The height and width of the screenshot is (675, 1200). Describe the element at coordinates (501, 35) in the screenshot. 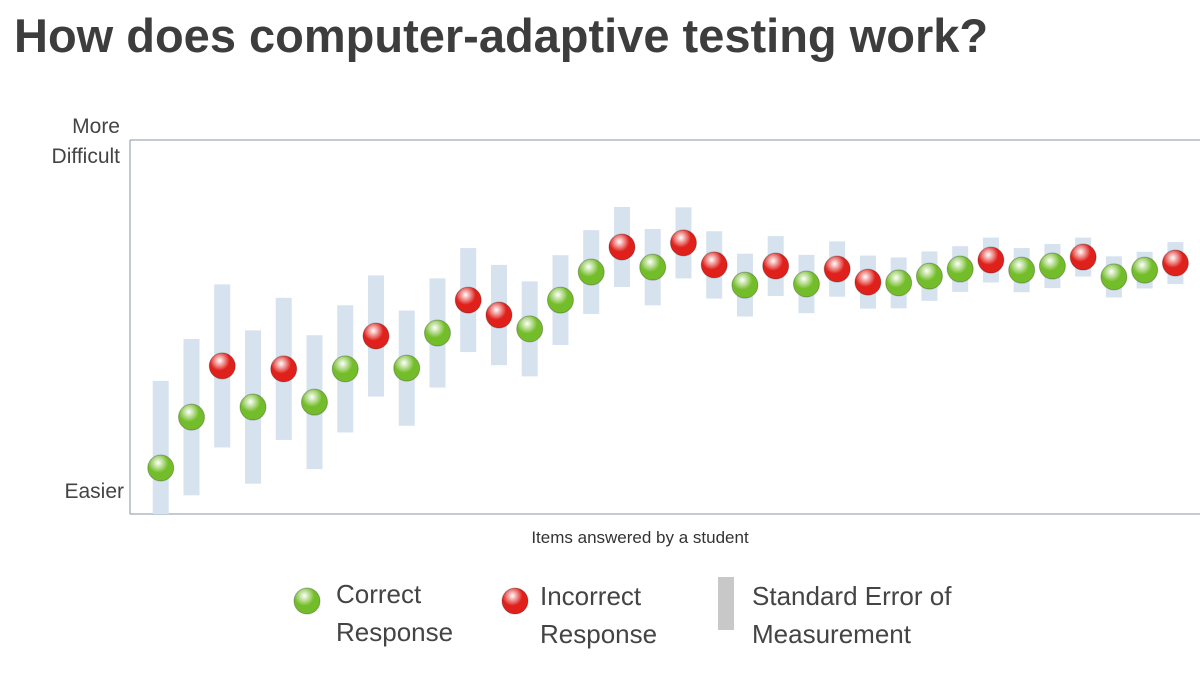

I see `chart-title: How does computer-adaptive testing work?` at that location.